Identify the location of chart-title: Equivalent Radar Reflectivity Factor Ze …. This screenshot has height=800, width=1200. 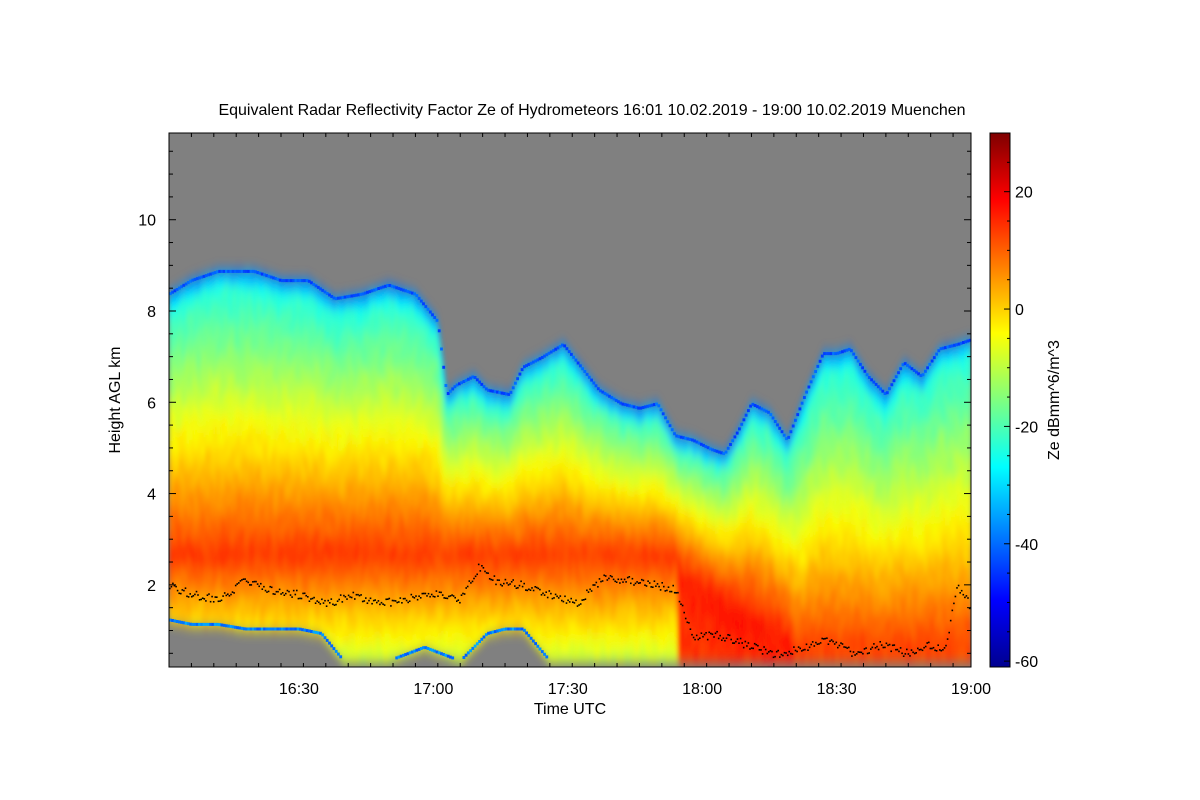
(591, 110).